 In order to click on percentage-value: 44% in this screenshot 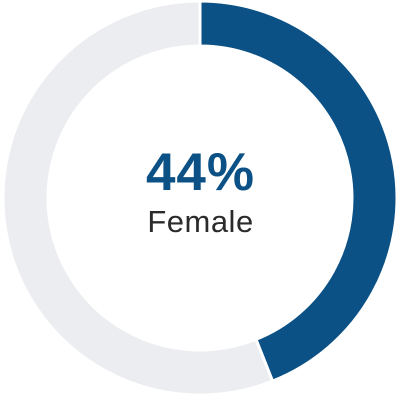, I will do `click(200, 172)`.